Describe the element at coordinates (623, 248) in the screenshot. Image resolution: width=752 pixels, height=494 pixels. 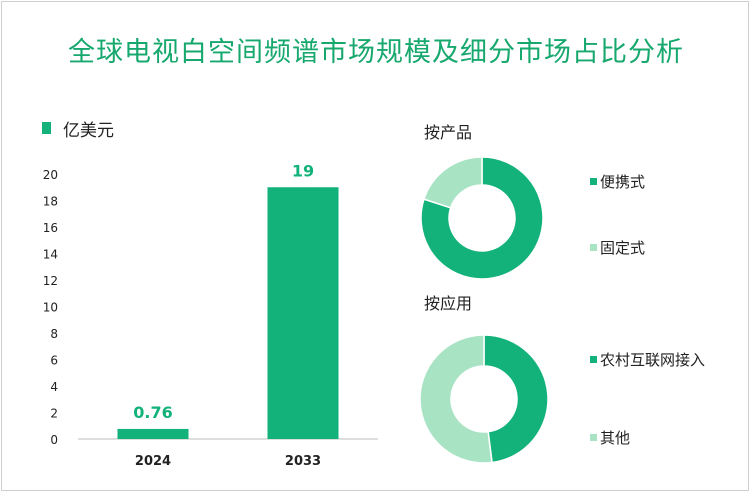
I see `legend-label-fixed: 固定式` at that location.